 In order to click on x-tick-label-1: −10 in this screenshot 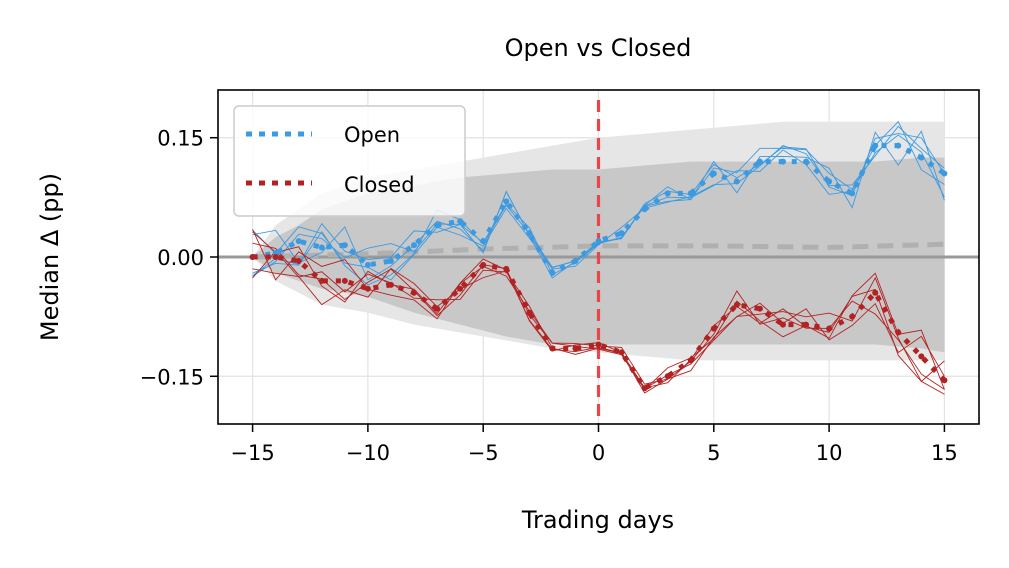, I will do `click(368, 453)`.